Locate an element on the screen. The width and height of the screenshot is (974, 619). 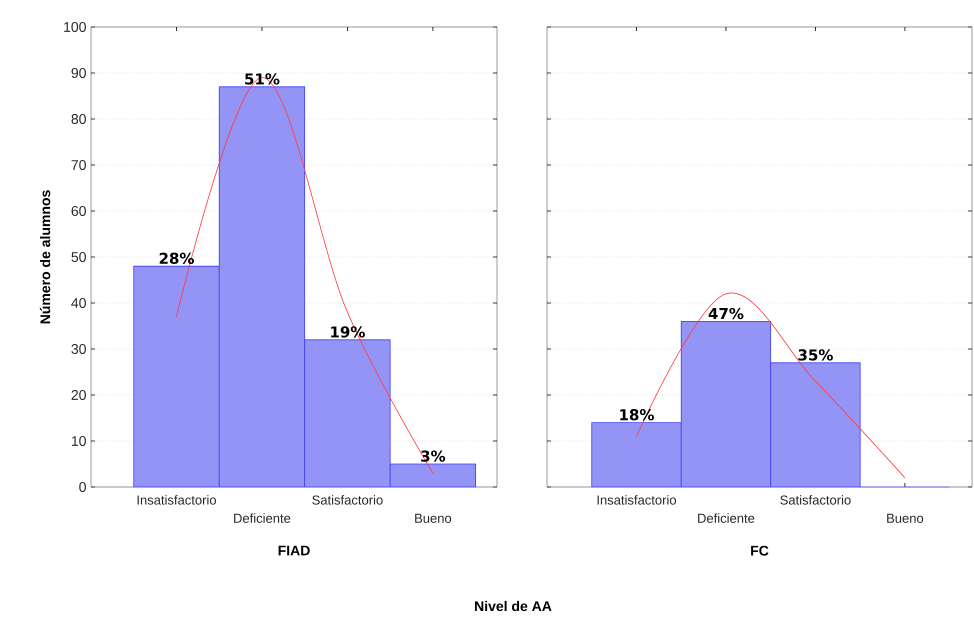
y-tick-label: 50 is located at coordinates (78, 257).